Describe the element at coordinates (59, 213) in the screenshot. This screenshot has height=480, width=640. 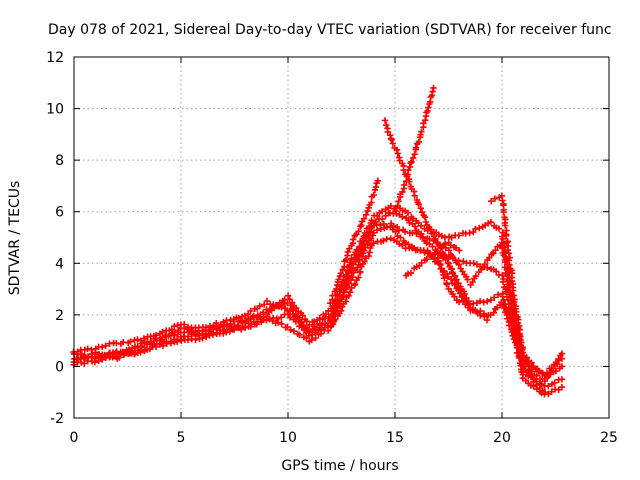
I see `y-tick-label: 6` at that location.